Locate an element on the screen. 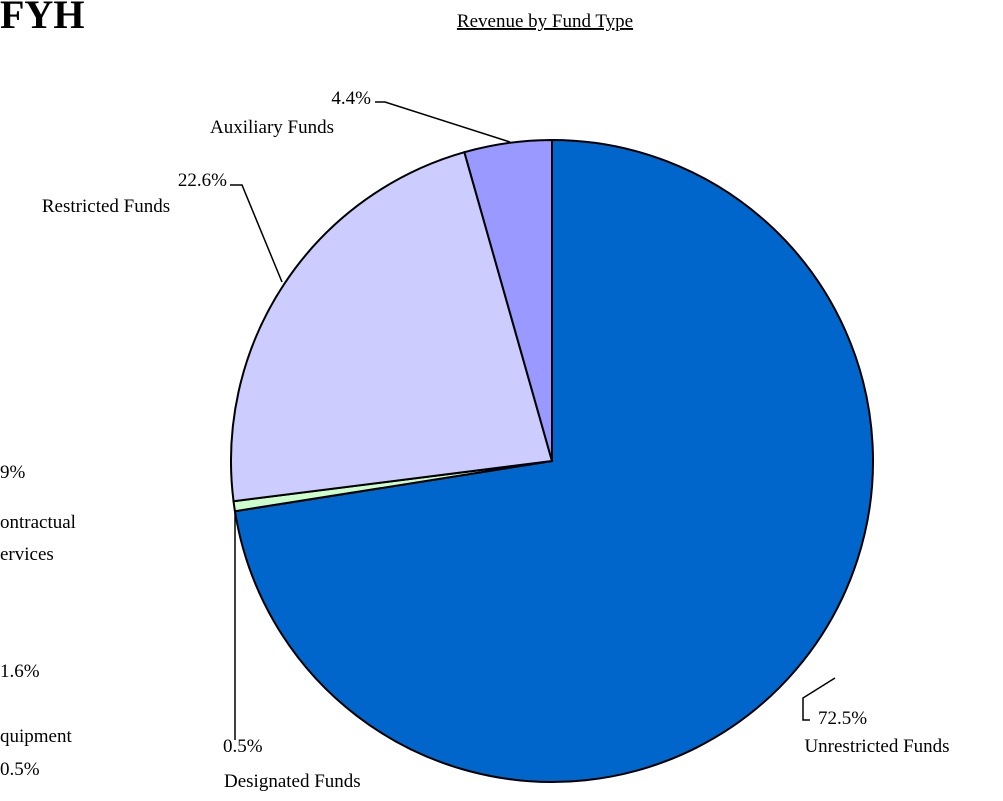 The height and width of the screenshot is (801, 1003). slice-label-restricted: Restricted Funds is located at coordinates (106, 206).